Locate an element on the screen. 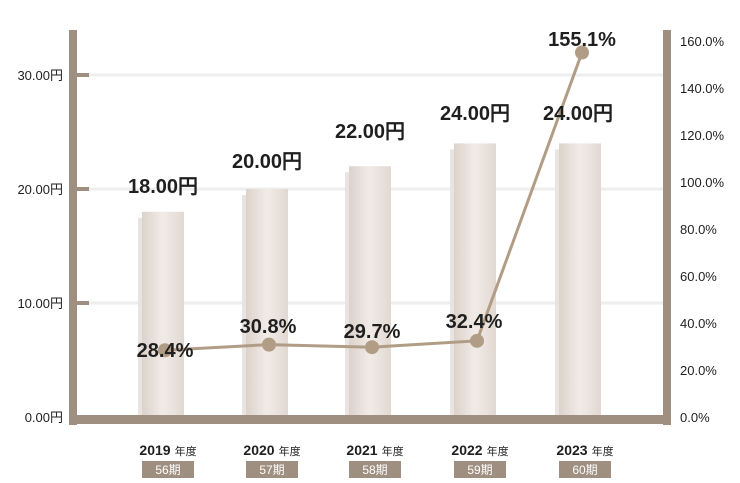 The image size is (740, 483). right-tick-label: 0.0% is located at coordinates (695, 417).